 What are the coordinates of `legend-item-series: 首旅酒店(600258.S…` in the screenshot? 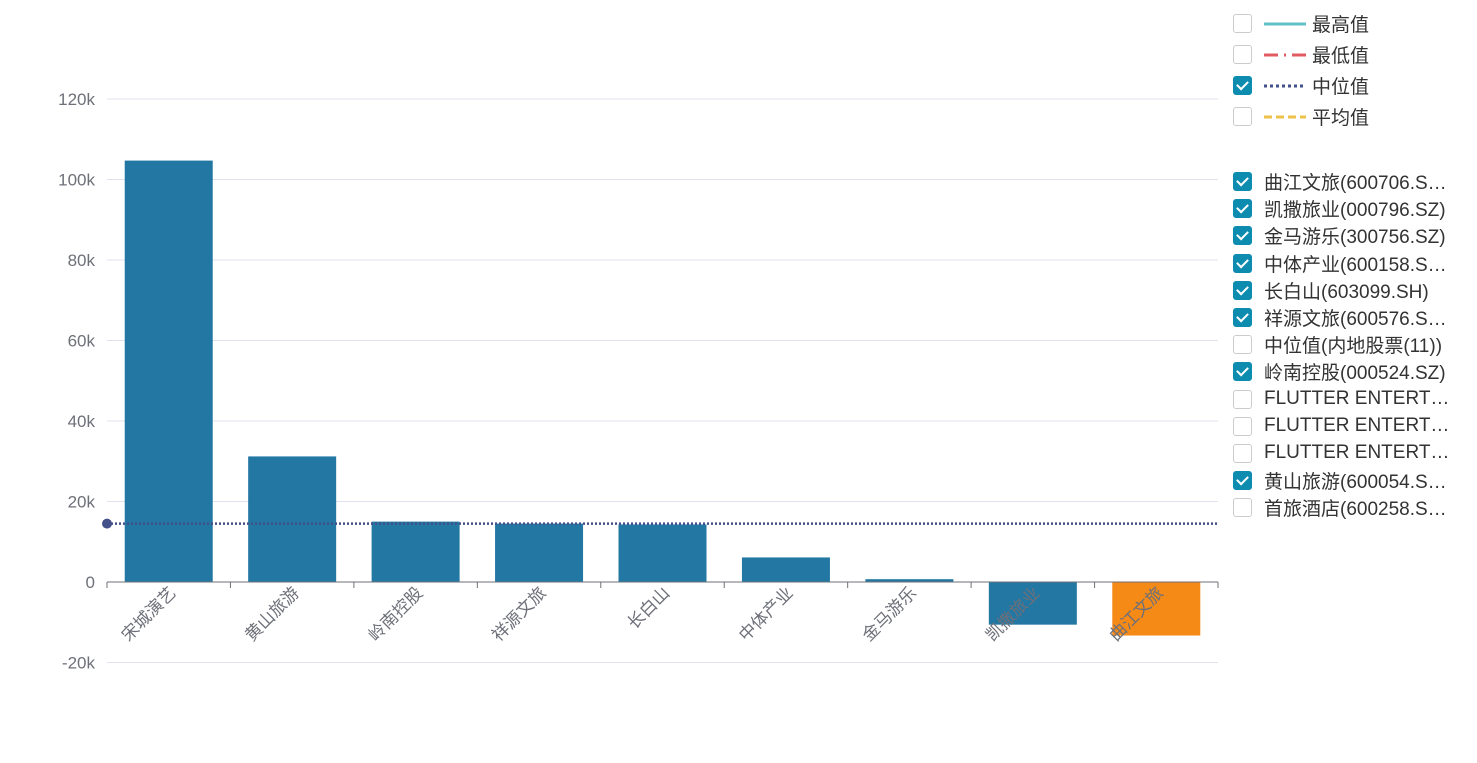 It's located at (1341, 507).